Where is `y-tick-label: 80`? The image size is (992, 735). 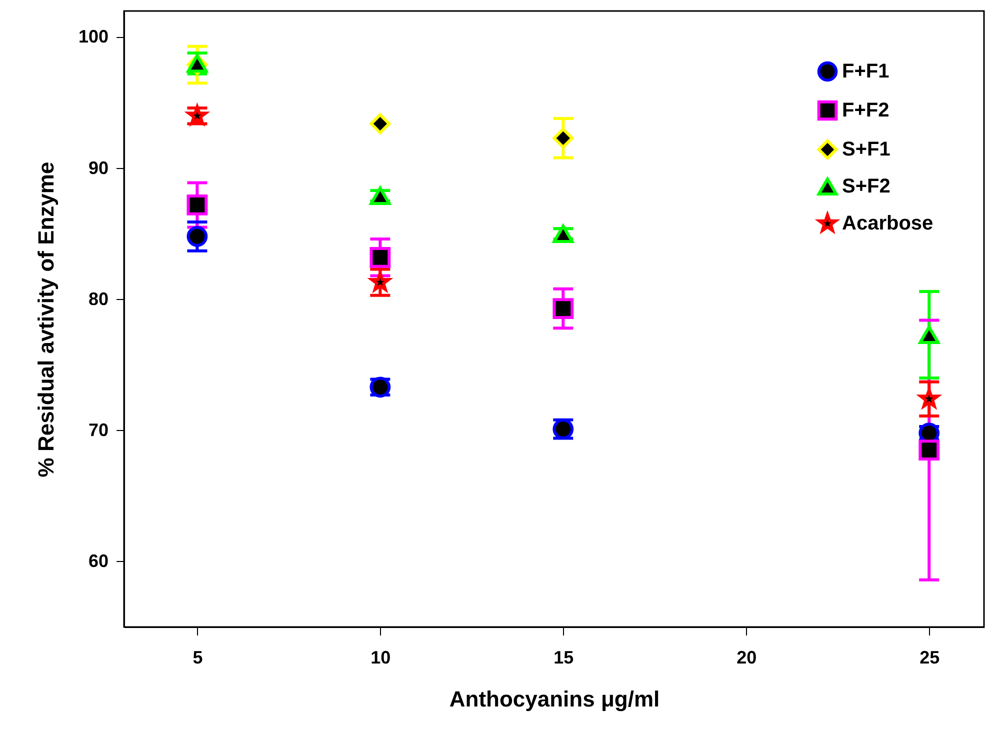
y-tick-label: 80 is located at coordinates (98, 298).